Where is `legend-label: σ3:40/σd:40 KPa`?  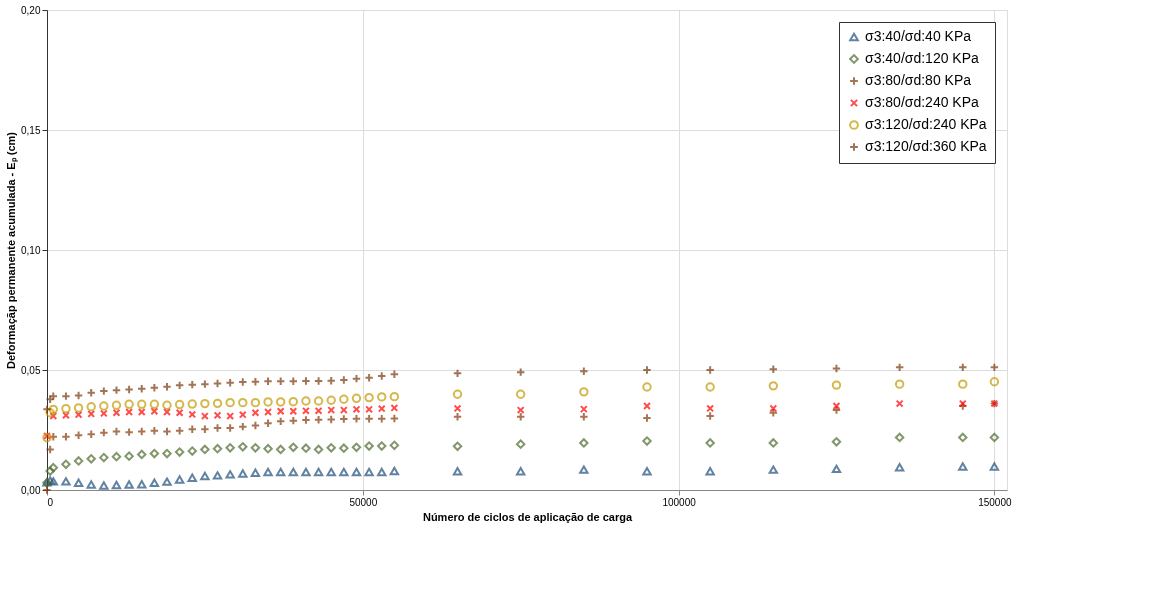
legend-label: σ3:40/σd:40 KPa is located at coordinates (918, 36).